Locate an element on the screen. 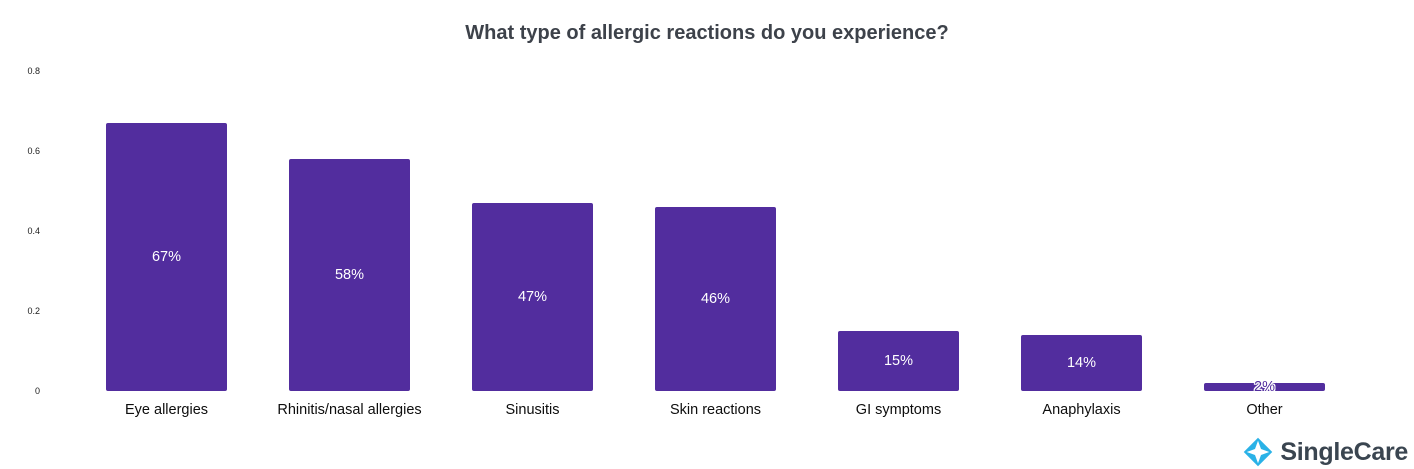 The width and height of the screenshot is (1414, 469). category-label: GI symptoms is located at coordinates (898, 410).